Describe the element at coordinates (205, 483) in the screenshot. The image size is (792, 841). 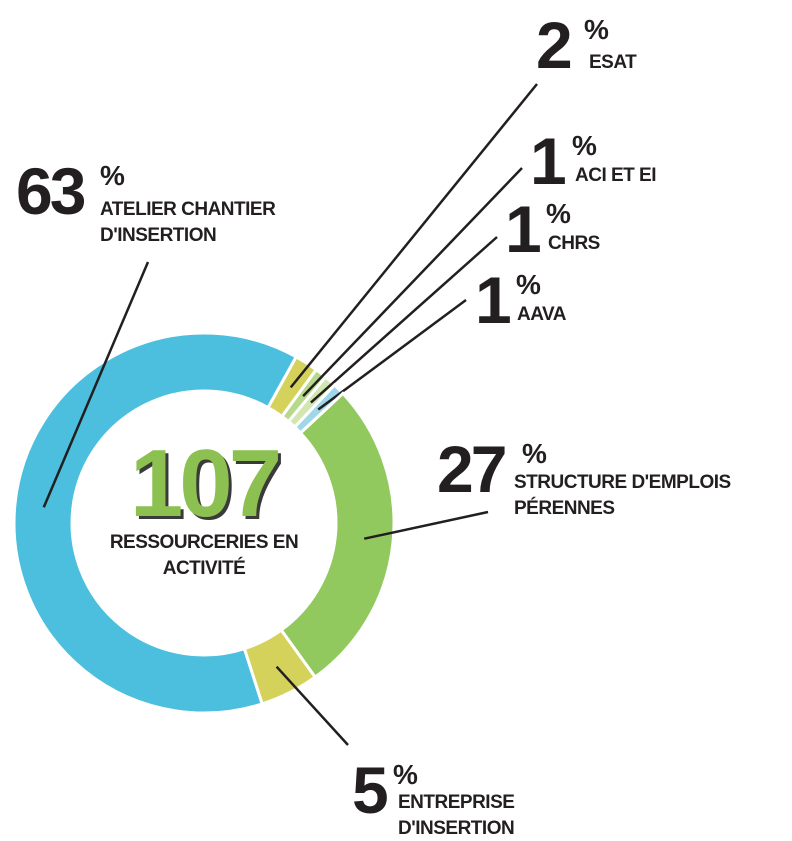
I see `center-value: 107` at that location.